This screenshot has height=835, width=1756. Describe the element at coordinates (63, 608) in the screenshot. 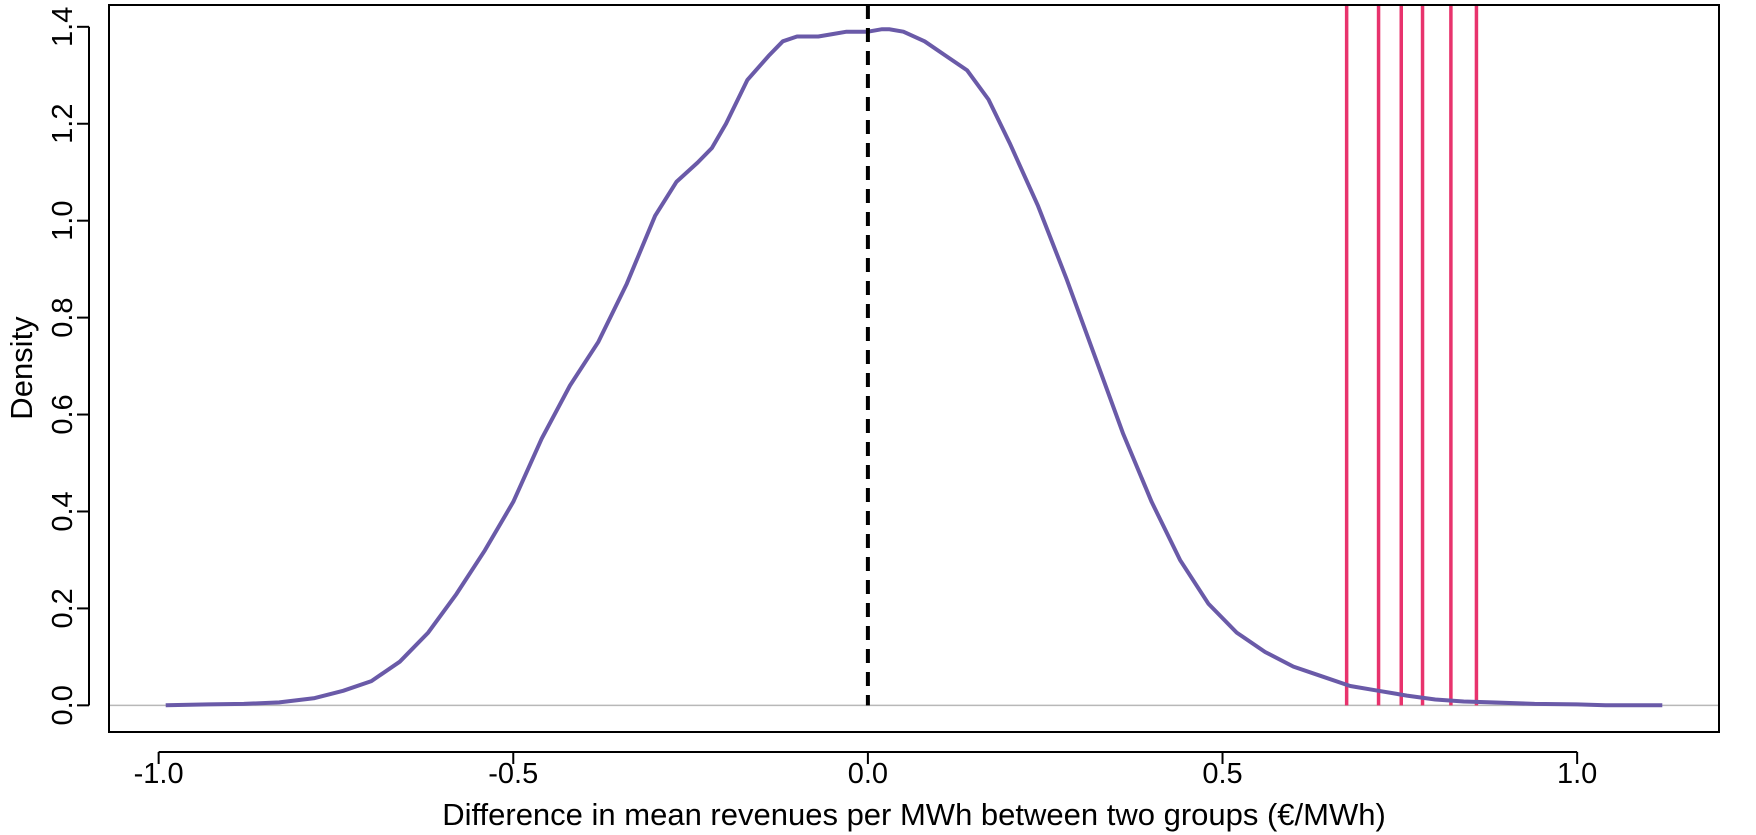

I see `y-tick-label: 0.2` at that location.